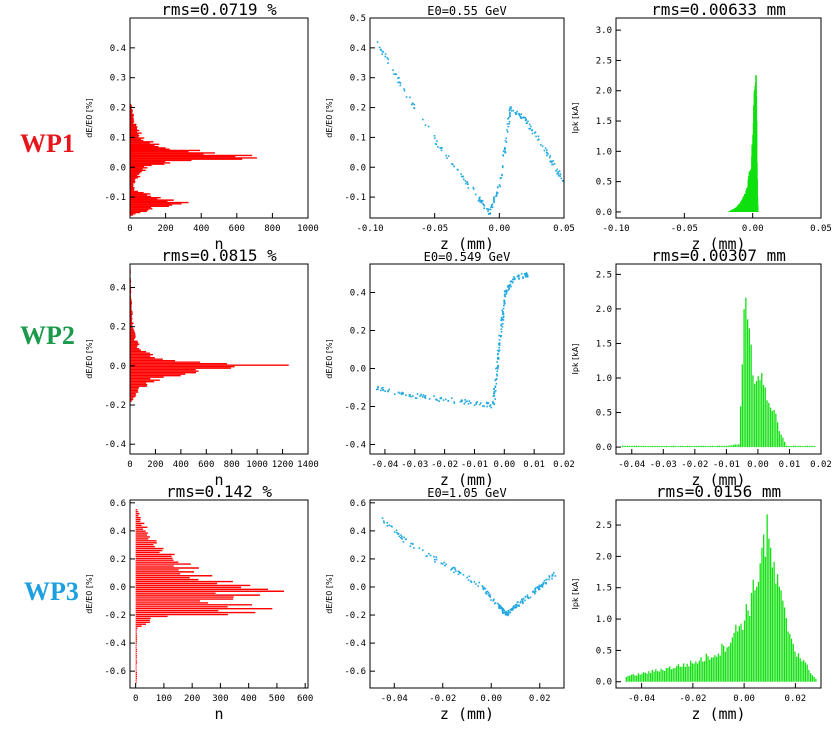 Image resolution: width=837 pixels, height=729 pixels. I want to click on x-tick-label: 0.01, so click(534, 465).